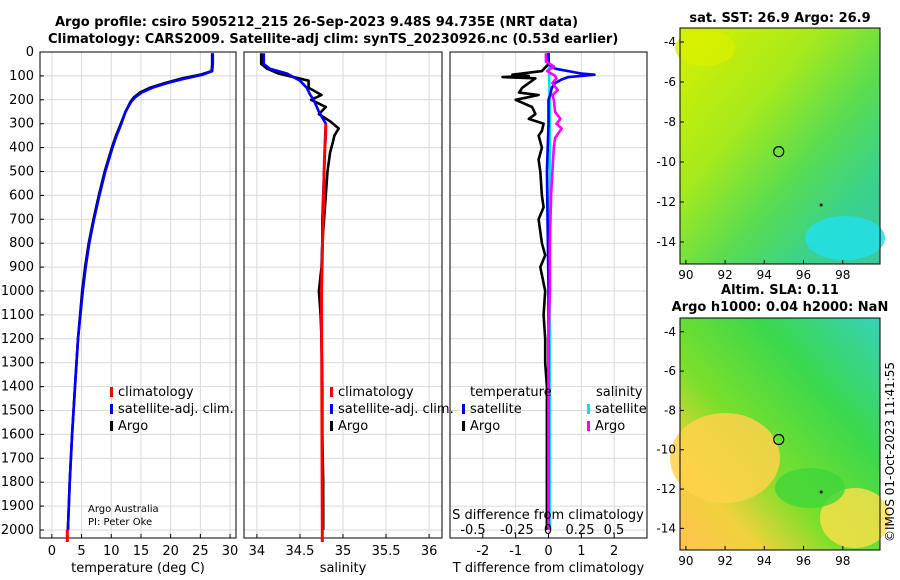 The image size is (900, 580). Describe the element at coordinates (810, 488) in the screenshot. I see `sla-green-patch` at that location.